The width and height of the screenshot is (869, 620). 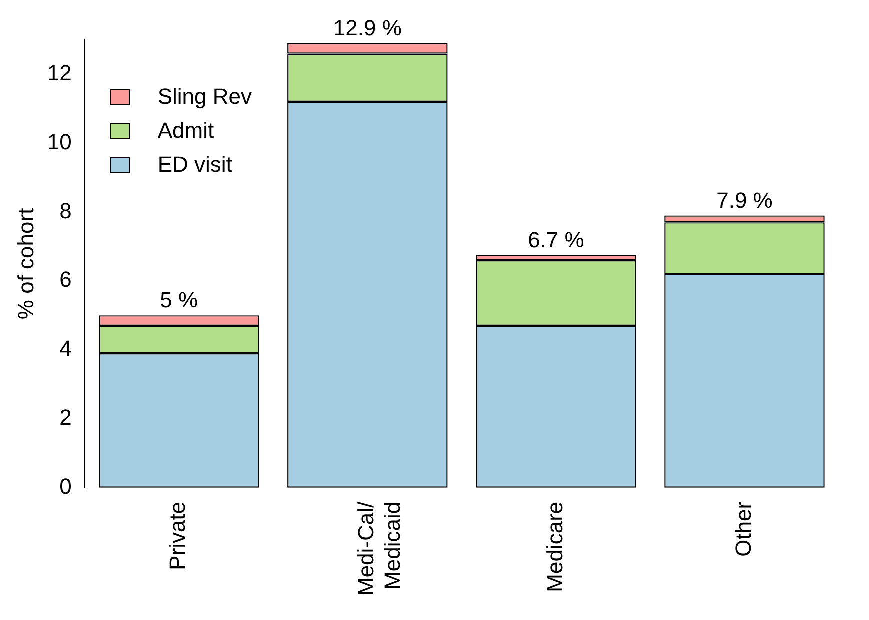 What do you see at coordinates (25, 264) in the screenshot?
I see `y-axis-title: % of cohort` at bounding box center [25, 264].